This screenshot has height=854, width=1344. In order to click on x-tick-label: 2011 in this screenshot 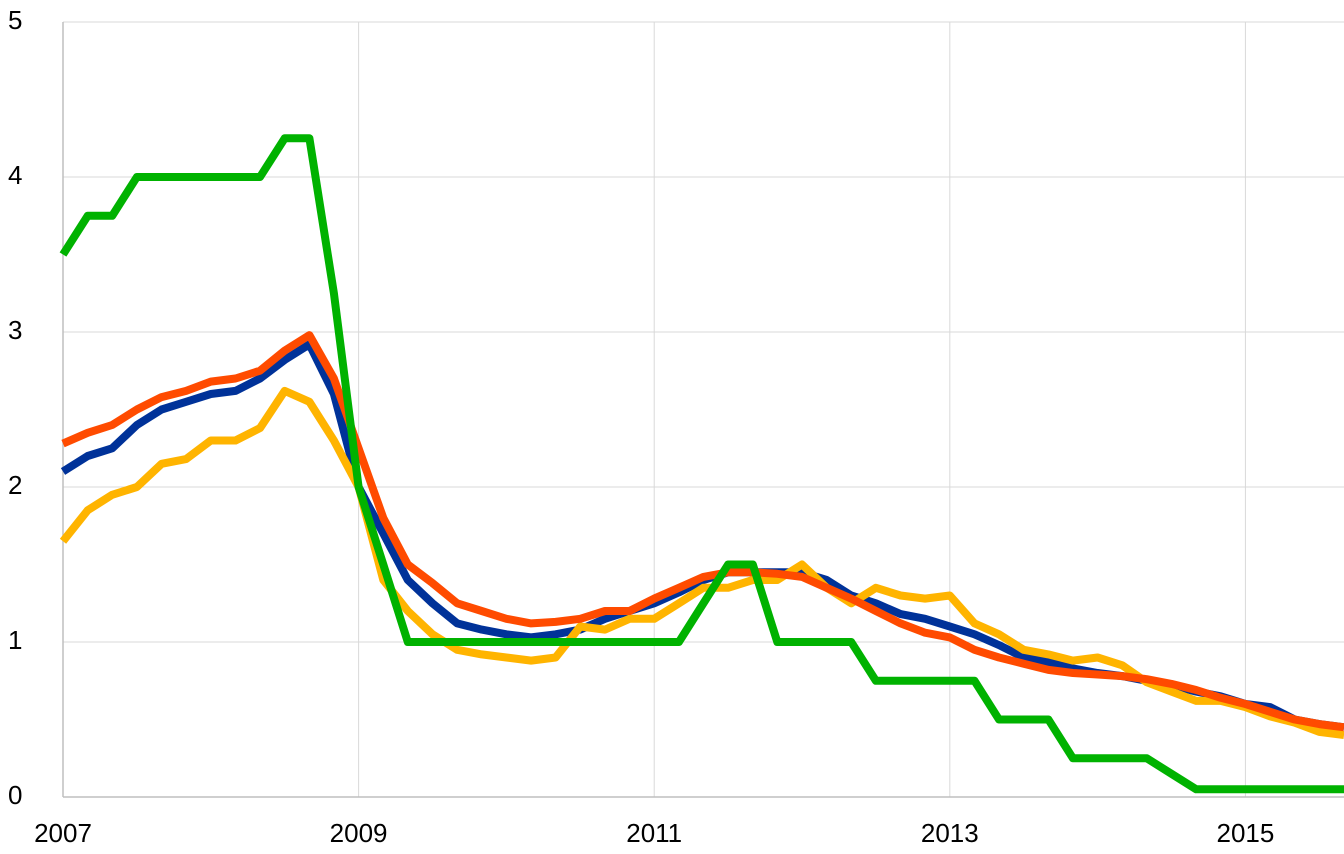, I will do `click(654, 833)`.